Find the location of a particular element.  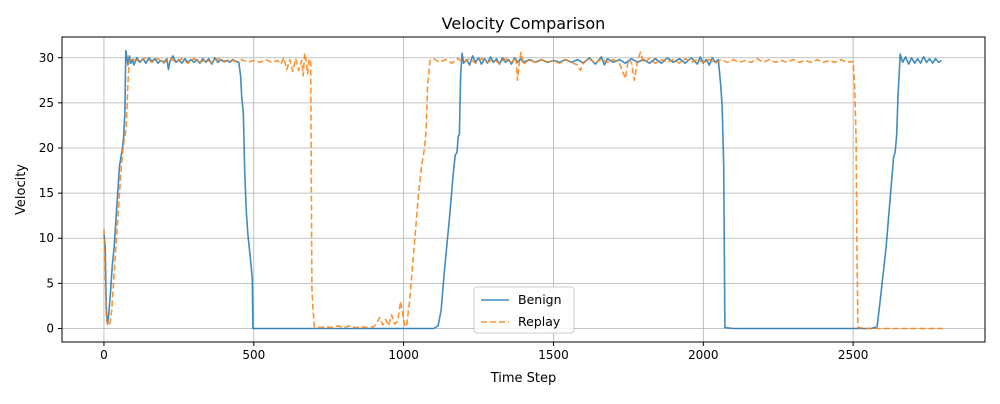

x-axis-label: Time Step is located at coordinates (523, 378).